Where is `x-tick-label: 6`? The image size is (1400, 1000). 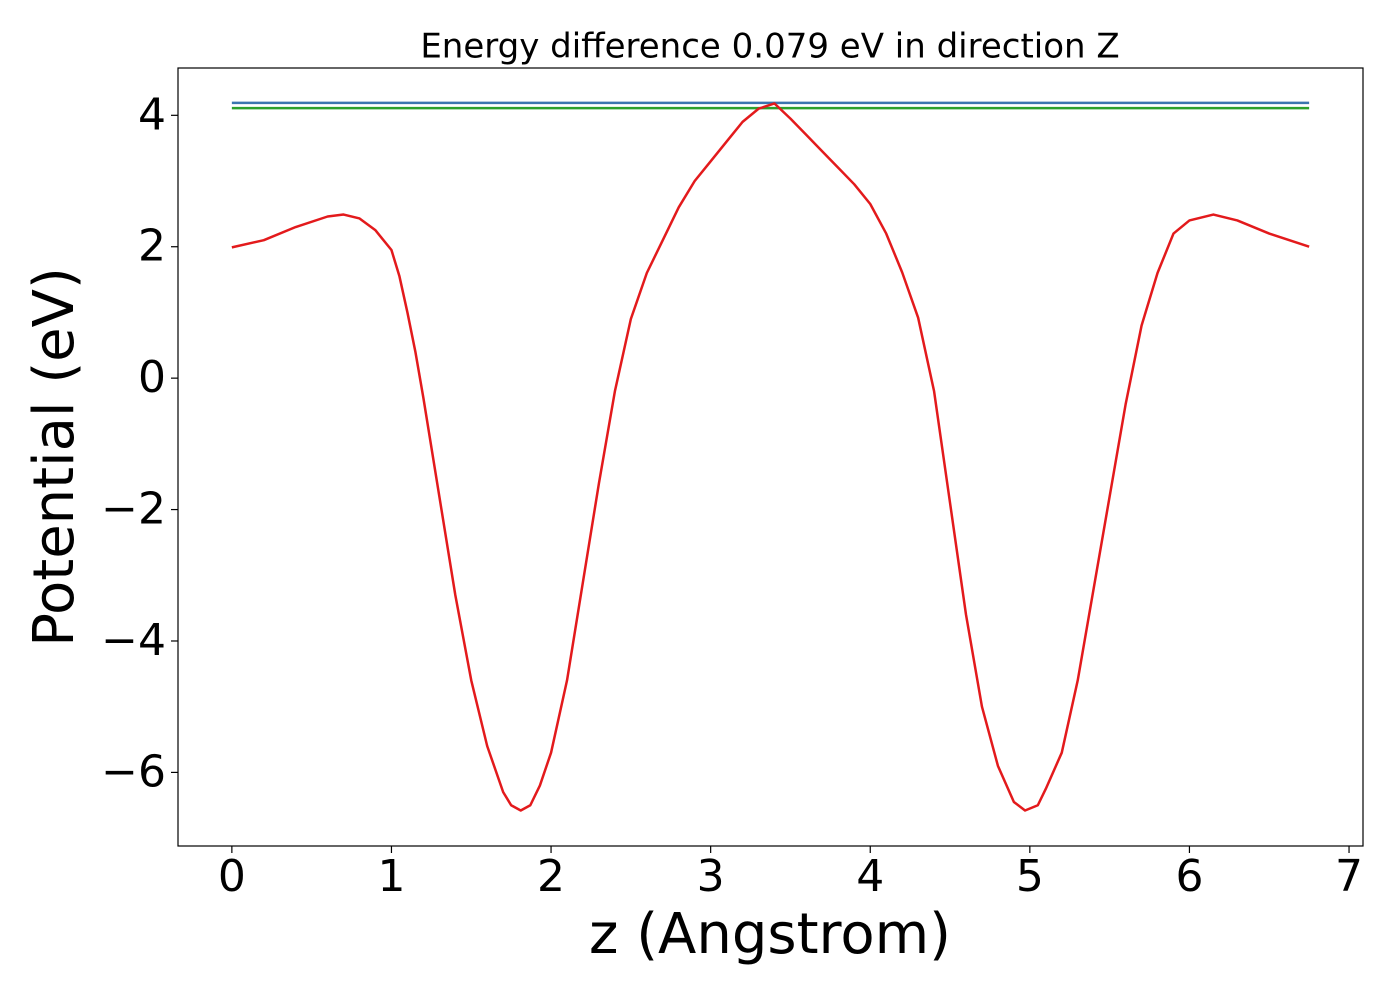 x-tick-label: 6 is located at coordinates (1189, 876).